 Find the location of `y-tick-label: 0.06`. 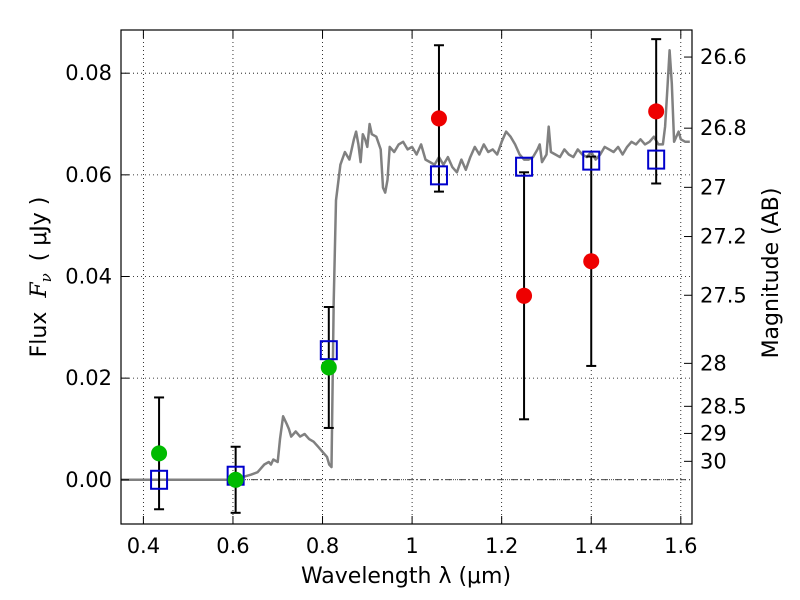

y-tick-label: 0.06 is located at coordinates (88, 175).